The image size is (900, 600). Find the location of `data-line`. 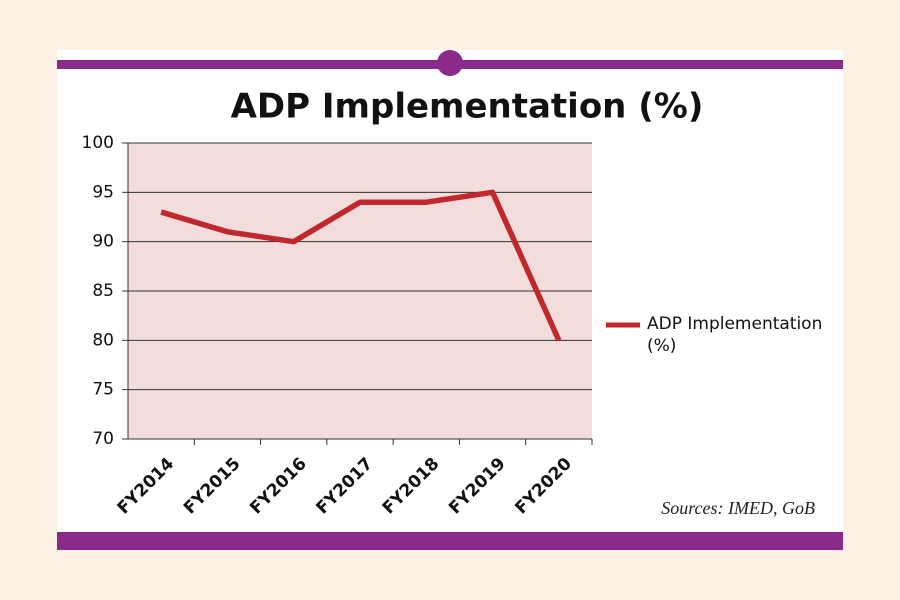

data-line is located at coordinates (361, 265).